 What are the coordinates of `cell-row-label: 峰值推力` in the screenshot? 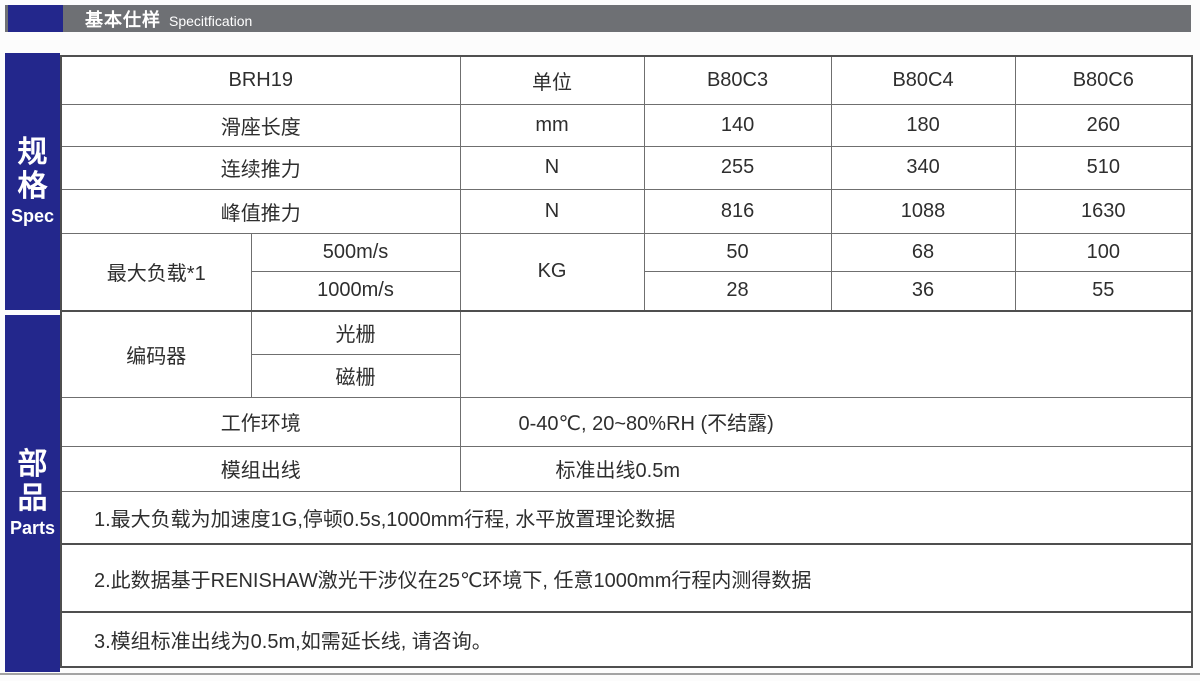 It's located at (260, 211).